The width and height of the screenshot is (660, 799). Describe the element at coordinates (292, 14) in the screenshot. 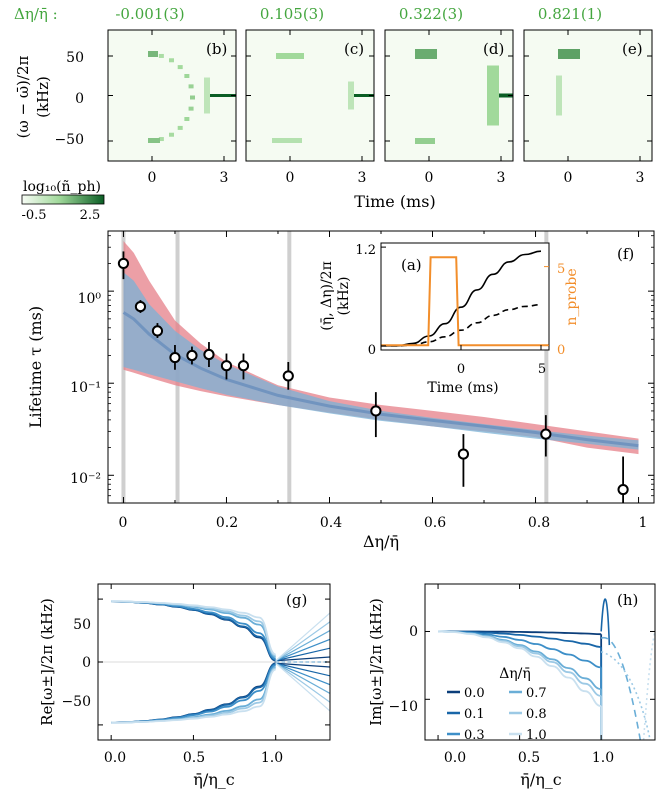

I see `delta-value-c: 0.105(3)` at that location.